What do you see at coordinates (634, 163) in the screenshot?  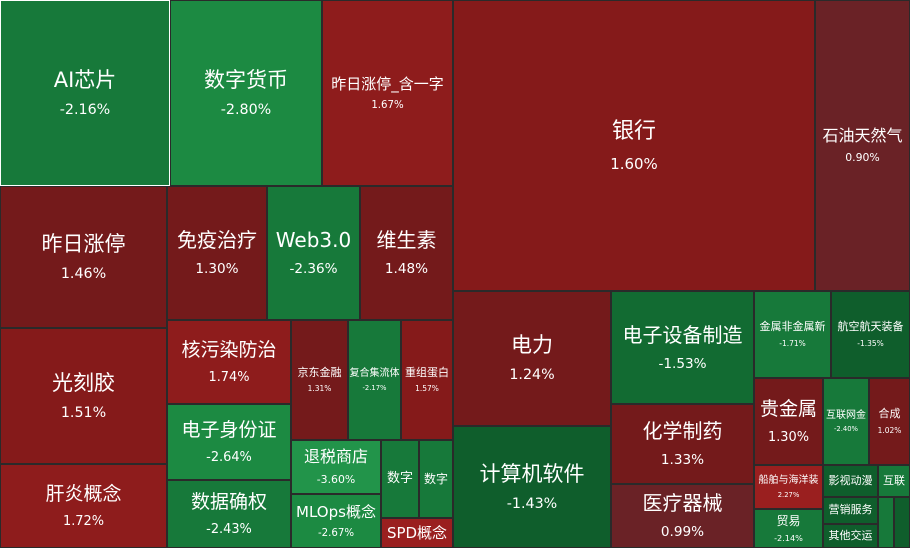 I see `tile-change: 1.60%` at bounding box center [634, 163].